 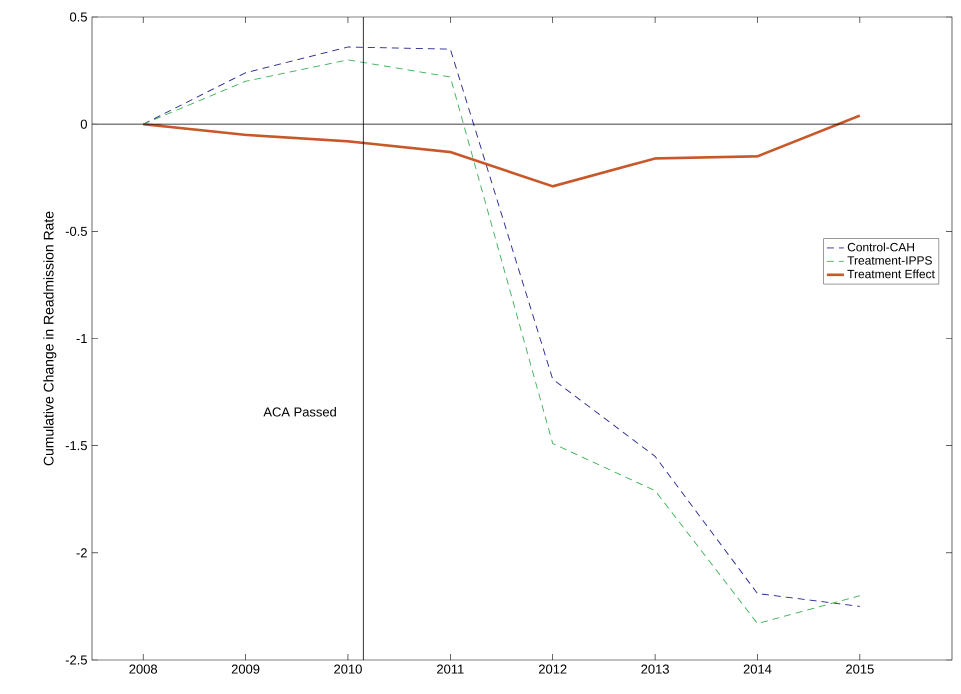 What do you see at coordinates (76, 660) in the screenshot?
I see `y-tick-label: -2.5` at bounding box center [76, 660].